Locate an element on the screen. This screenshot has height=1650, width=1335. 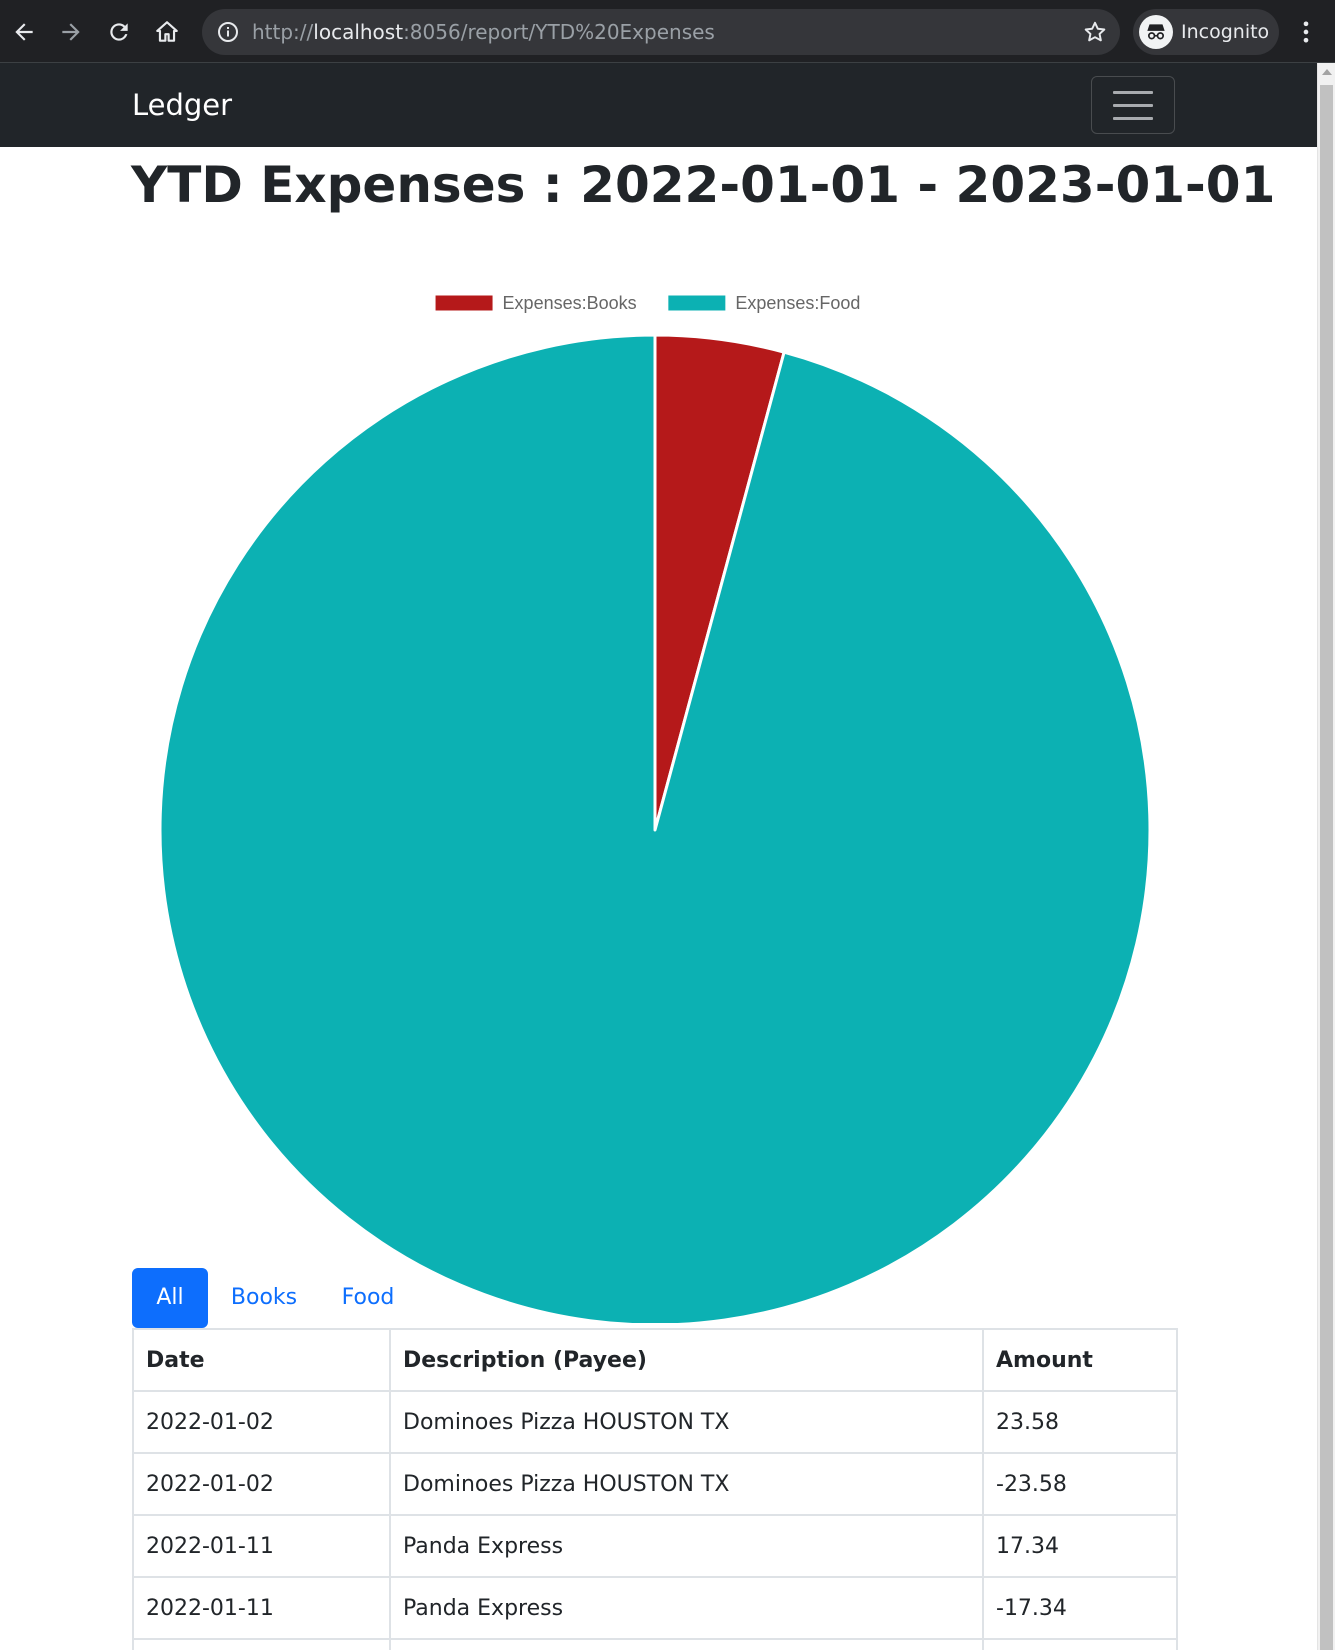
url-scheme: http:// is located at coordinates (283, 32).